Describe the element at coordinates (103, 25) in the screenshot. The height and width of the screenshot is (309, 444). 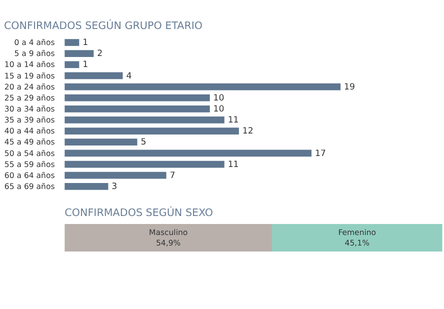
I see `chart-title: CONFIRMADOS SEGÚN GRUPO ETARIO` at that location.